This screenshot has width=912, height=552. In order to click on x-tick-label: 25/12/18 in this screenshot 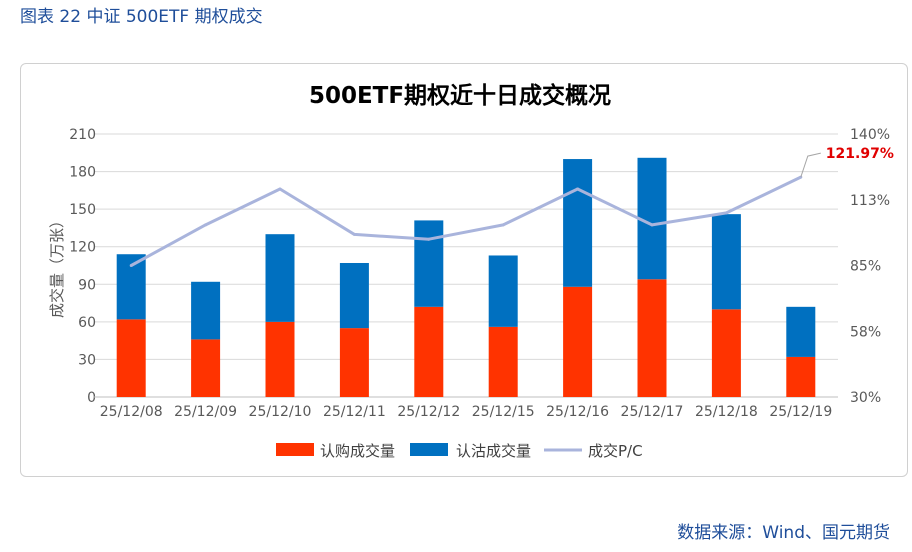, I will do `click(726, 412)`.